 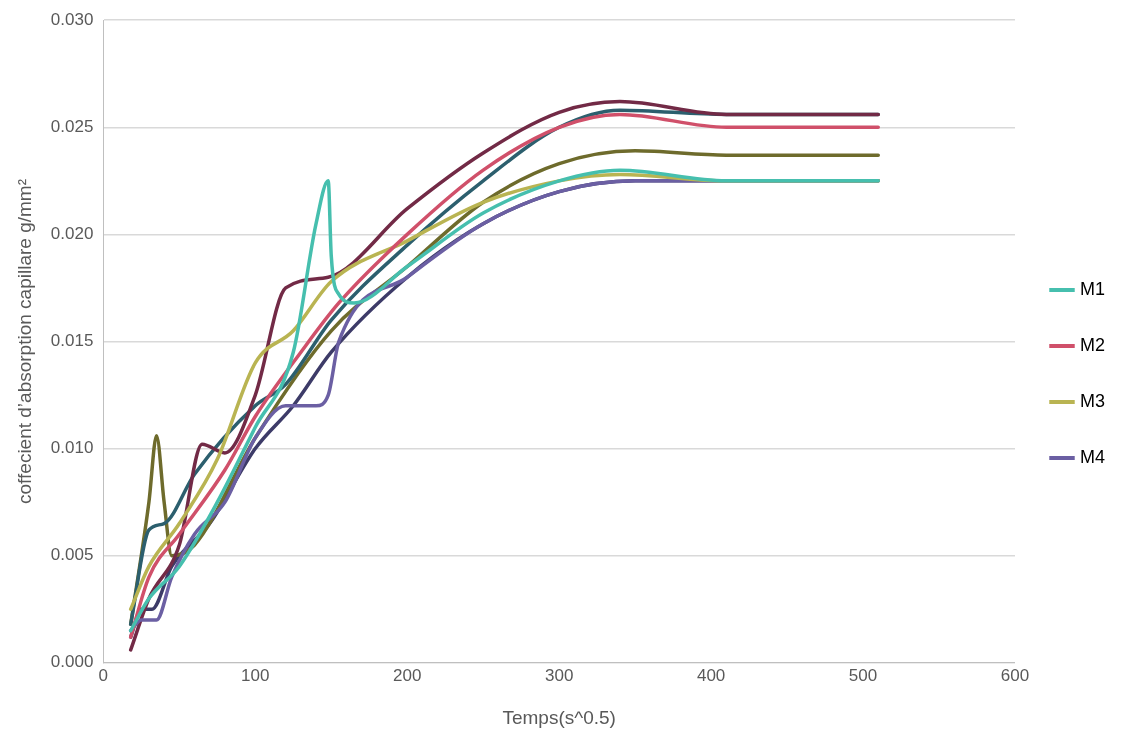 What do you see at coordinates (1093, 400) in the screenshot?
I see `legend-label: M3` at bounding box center [1093, 400].